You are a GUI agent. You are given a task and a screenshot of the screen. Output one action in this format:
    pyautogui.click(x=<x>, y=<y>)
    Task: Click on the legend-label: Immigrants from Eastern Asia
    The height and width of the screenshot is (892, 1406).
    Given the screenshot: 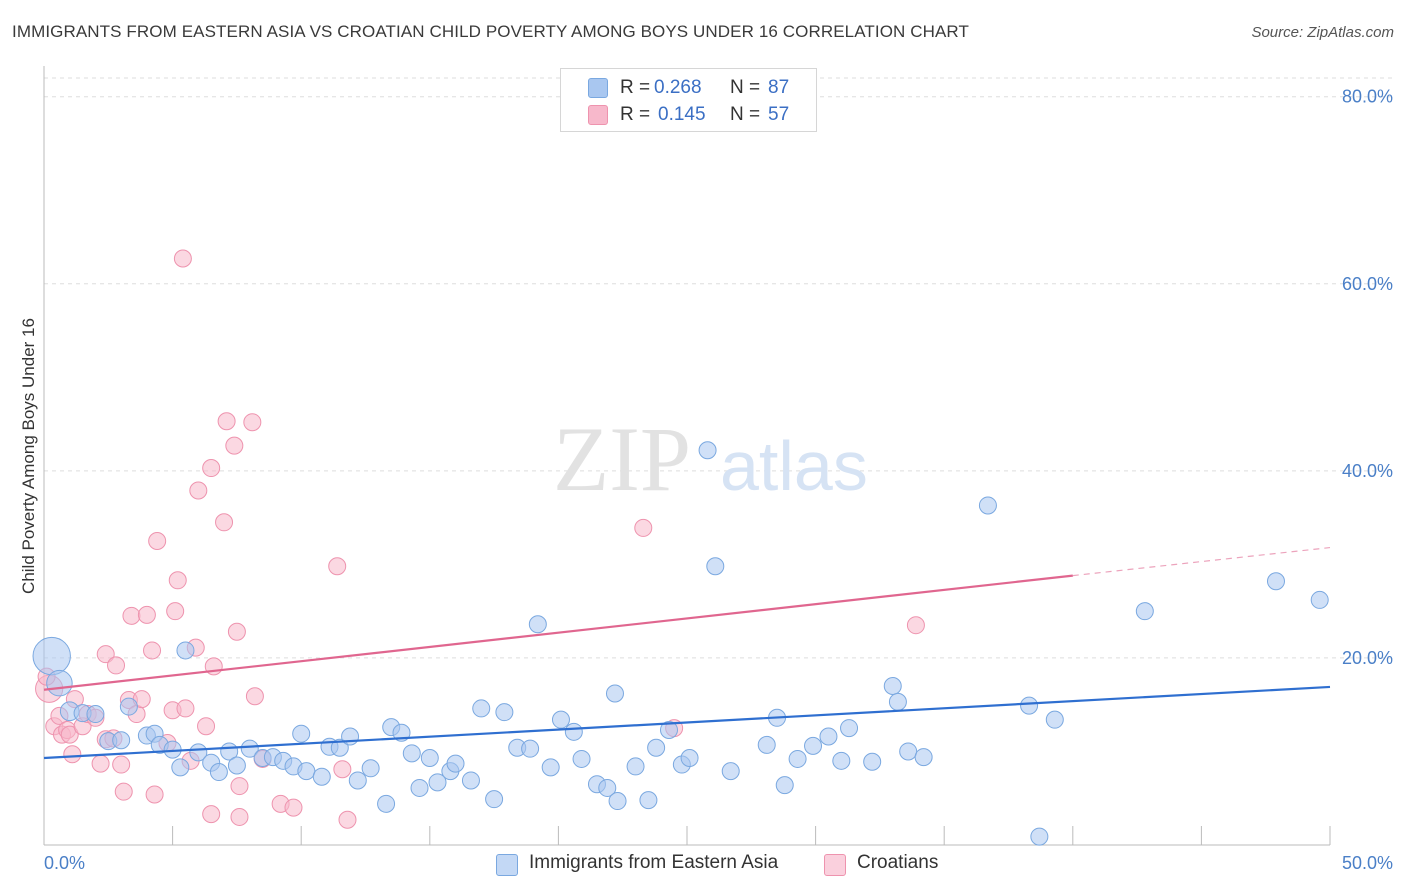 What is the action you would take?
    pyautogui.click(x=654, y=862)
    